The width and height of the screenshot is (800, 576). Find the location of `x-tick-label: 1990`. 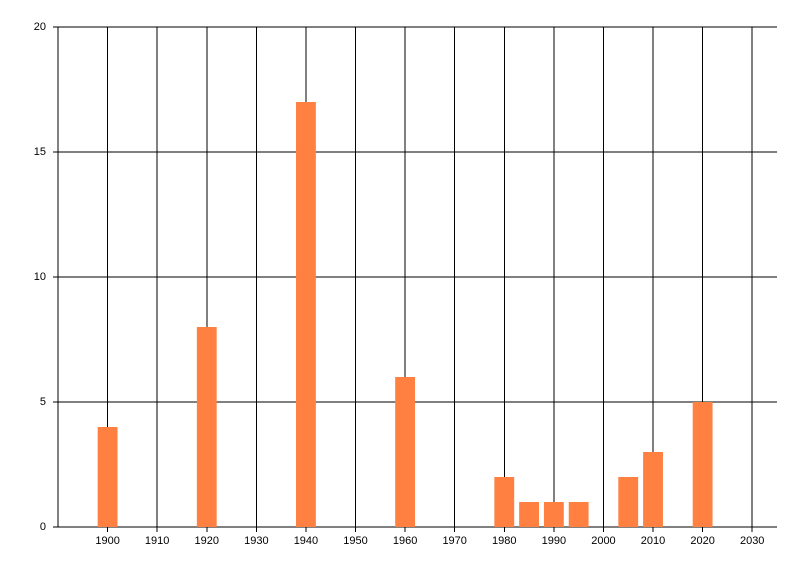

x-tick-label: 1990 is located at coordinates (554, 541).